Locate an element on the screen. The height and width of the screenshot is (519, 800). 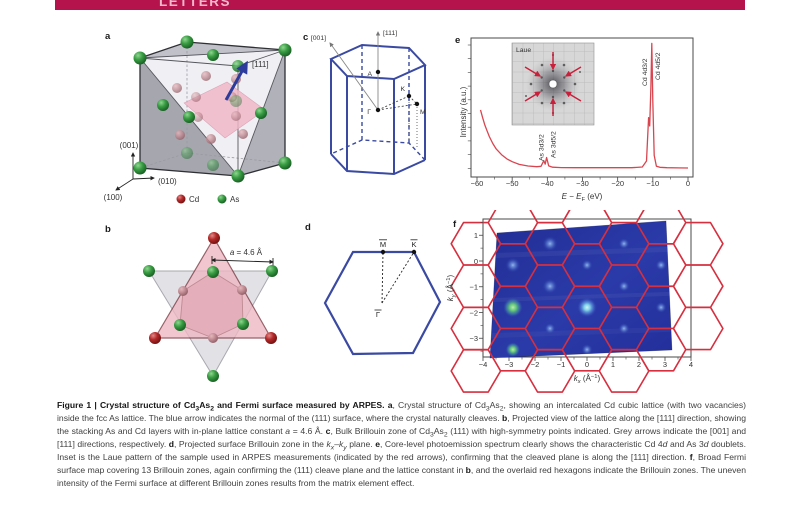
e-axis-ticks is located at coordinates (578, 112).